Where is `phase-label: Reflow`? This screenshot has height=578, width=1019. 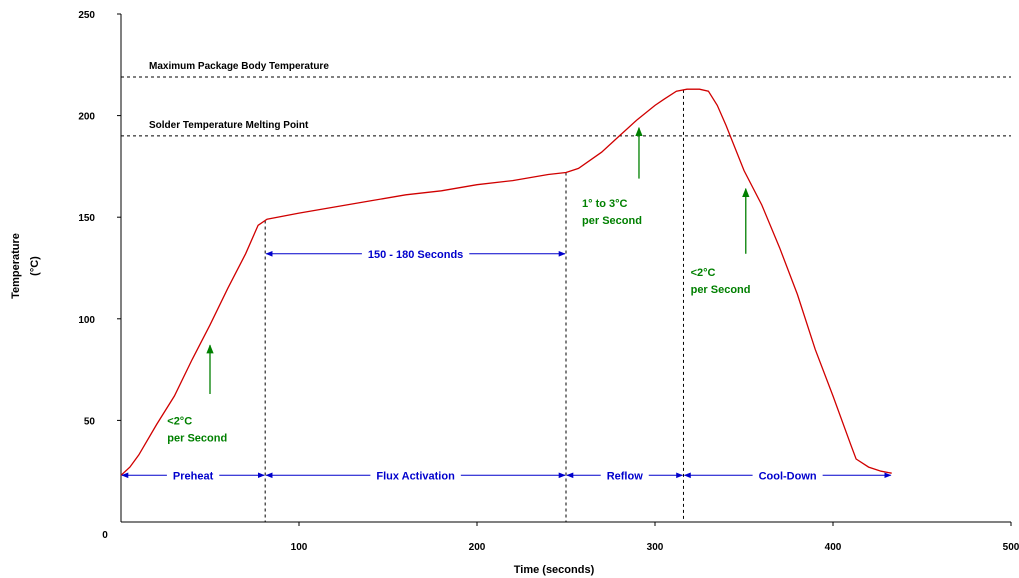
phase-label: Reflow is located at coordinates (625, 476).